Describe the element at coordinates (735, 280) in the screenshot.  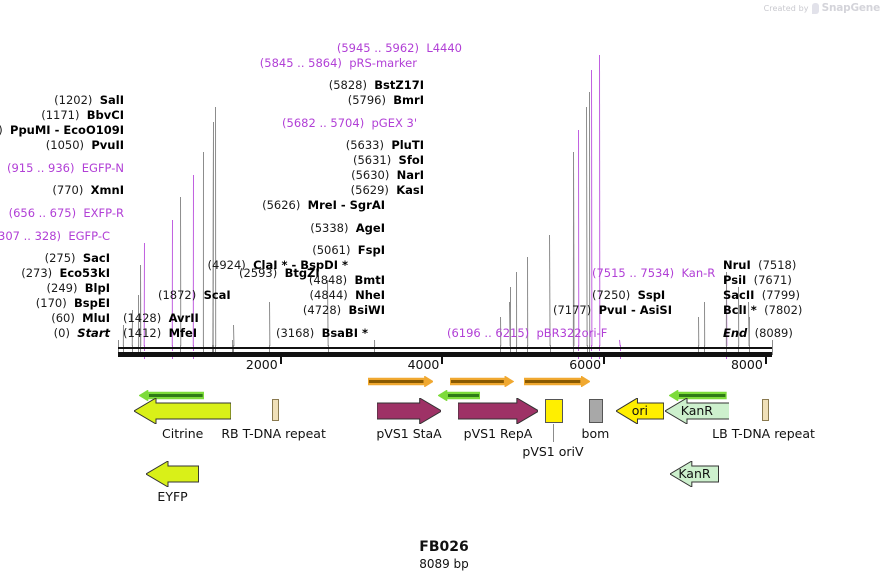
I see `site-name: PsiI` at that location.